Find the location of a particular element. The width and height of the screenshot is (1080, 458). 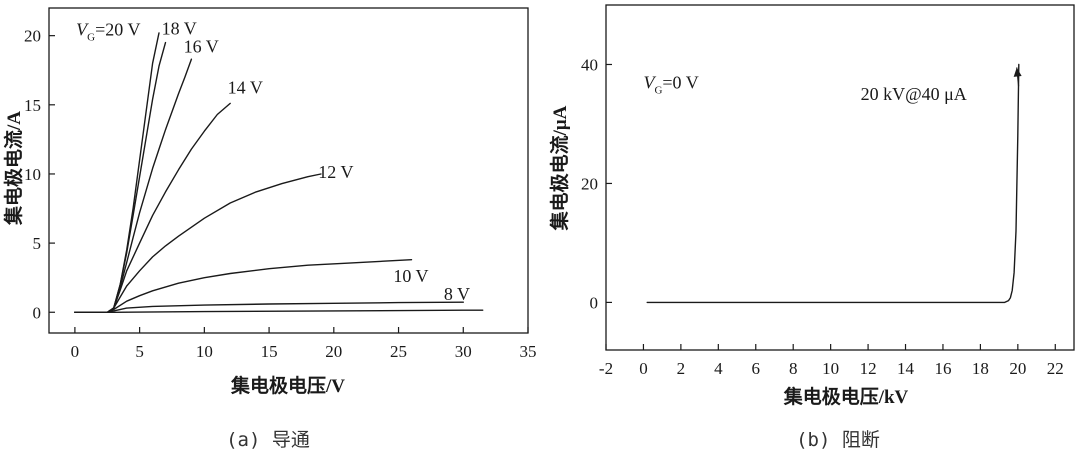

x-tick-label: 15 is located at coordinates (269, 351).